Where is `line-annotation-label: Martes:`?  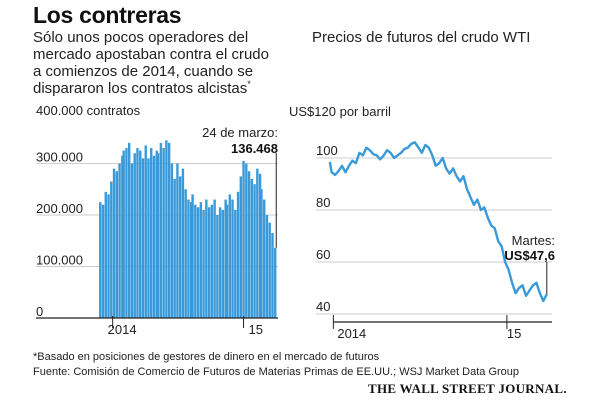
line-annotation-label: Martes: is located at coordinates (533, 240).